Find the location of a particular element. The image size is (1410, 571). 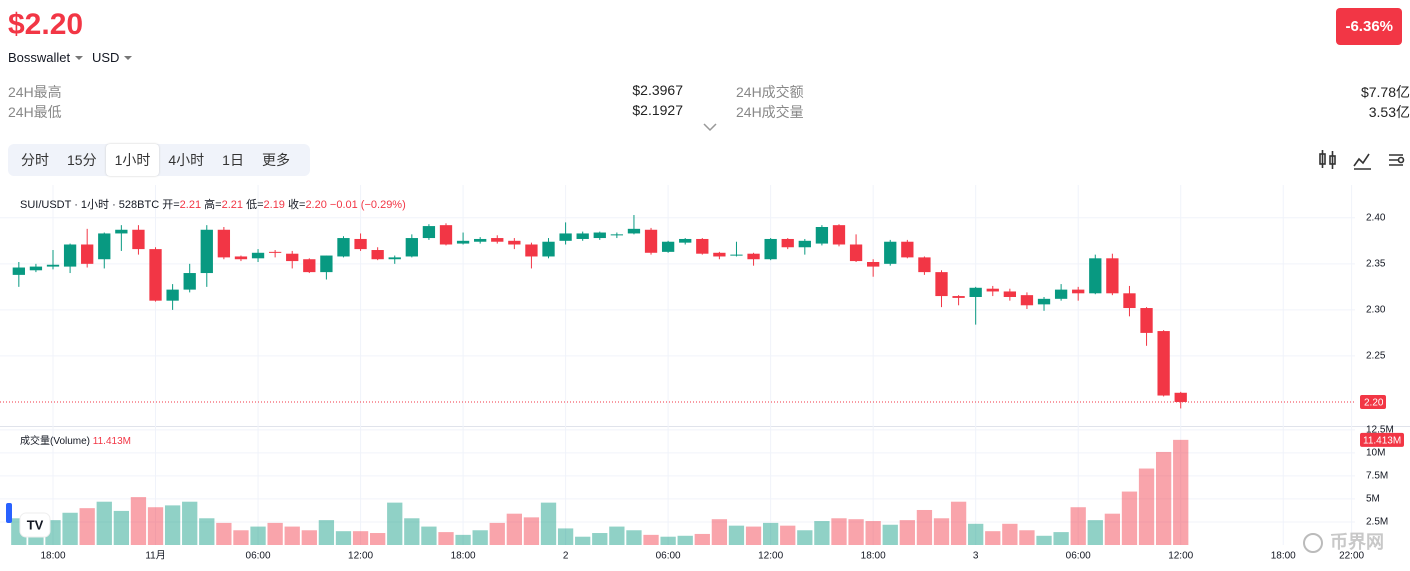

stat-label: 24H最高 is located at coordinates (35, 92).